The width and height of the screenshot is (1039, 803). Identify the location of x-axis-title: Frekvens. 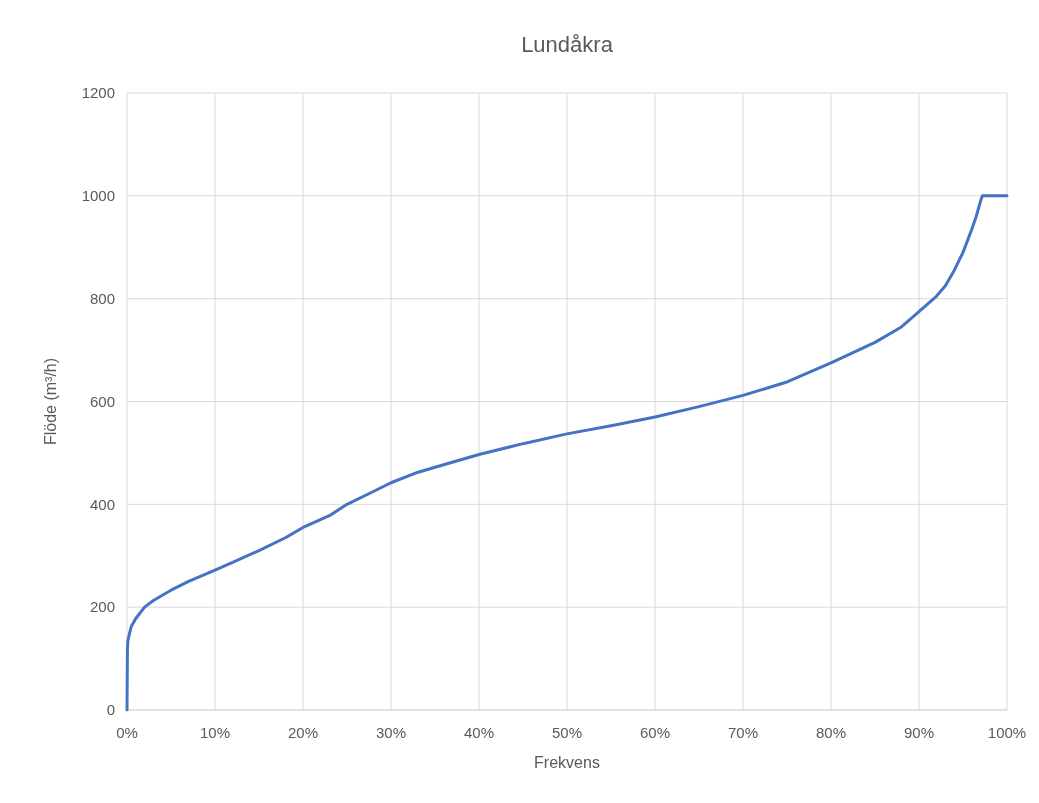
(567, 762).